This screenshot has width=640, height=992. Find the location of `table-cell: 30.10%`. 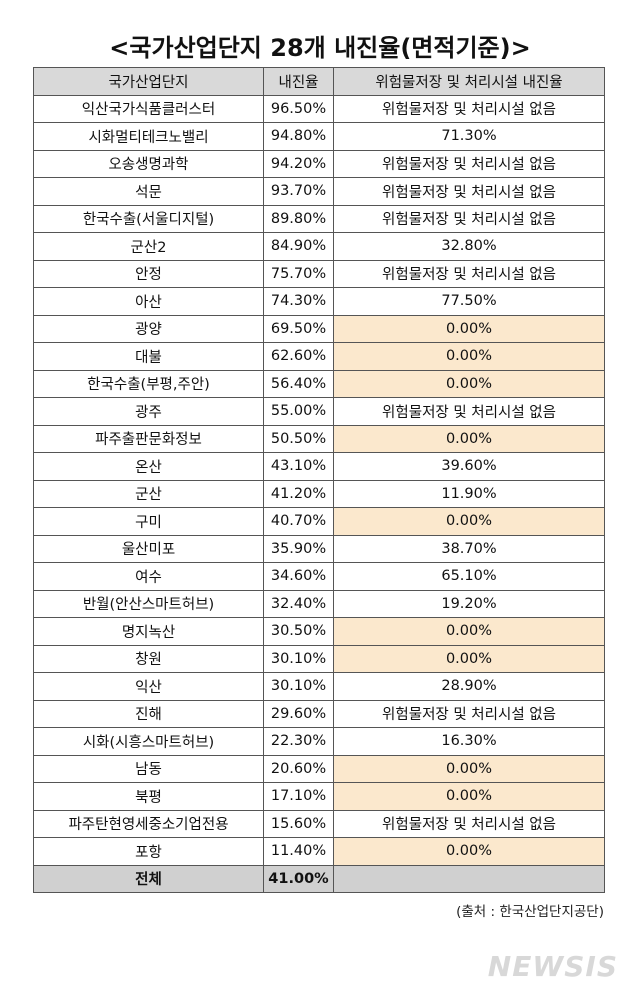

table-cell: 30.10% is located at coordinates (298, 686).